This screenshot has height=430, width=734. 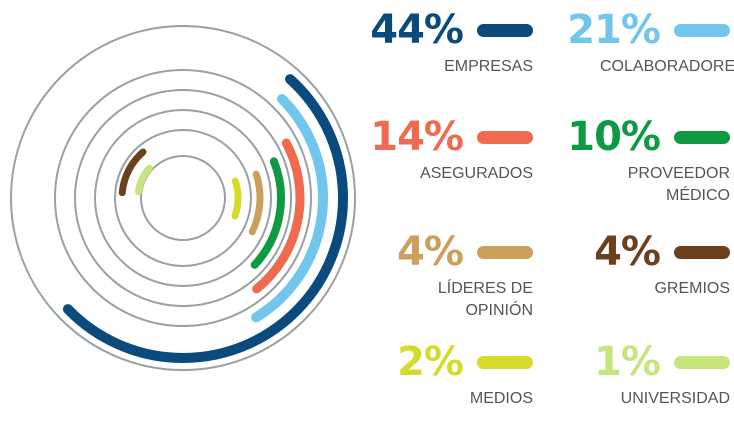 I want to click on legend-item: 2% MEDIOS, so click(x=455, y=385).